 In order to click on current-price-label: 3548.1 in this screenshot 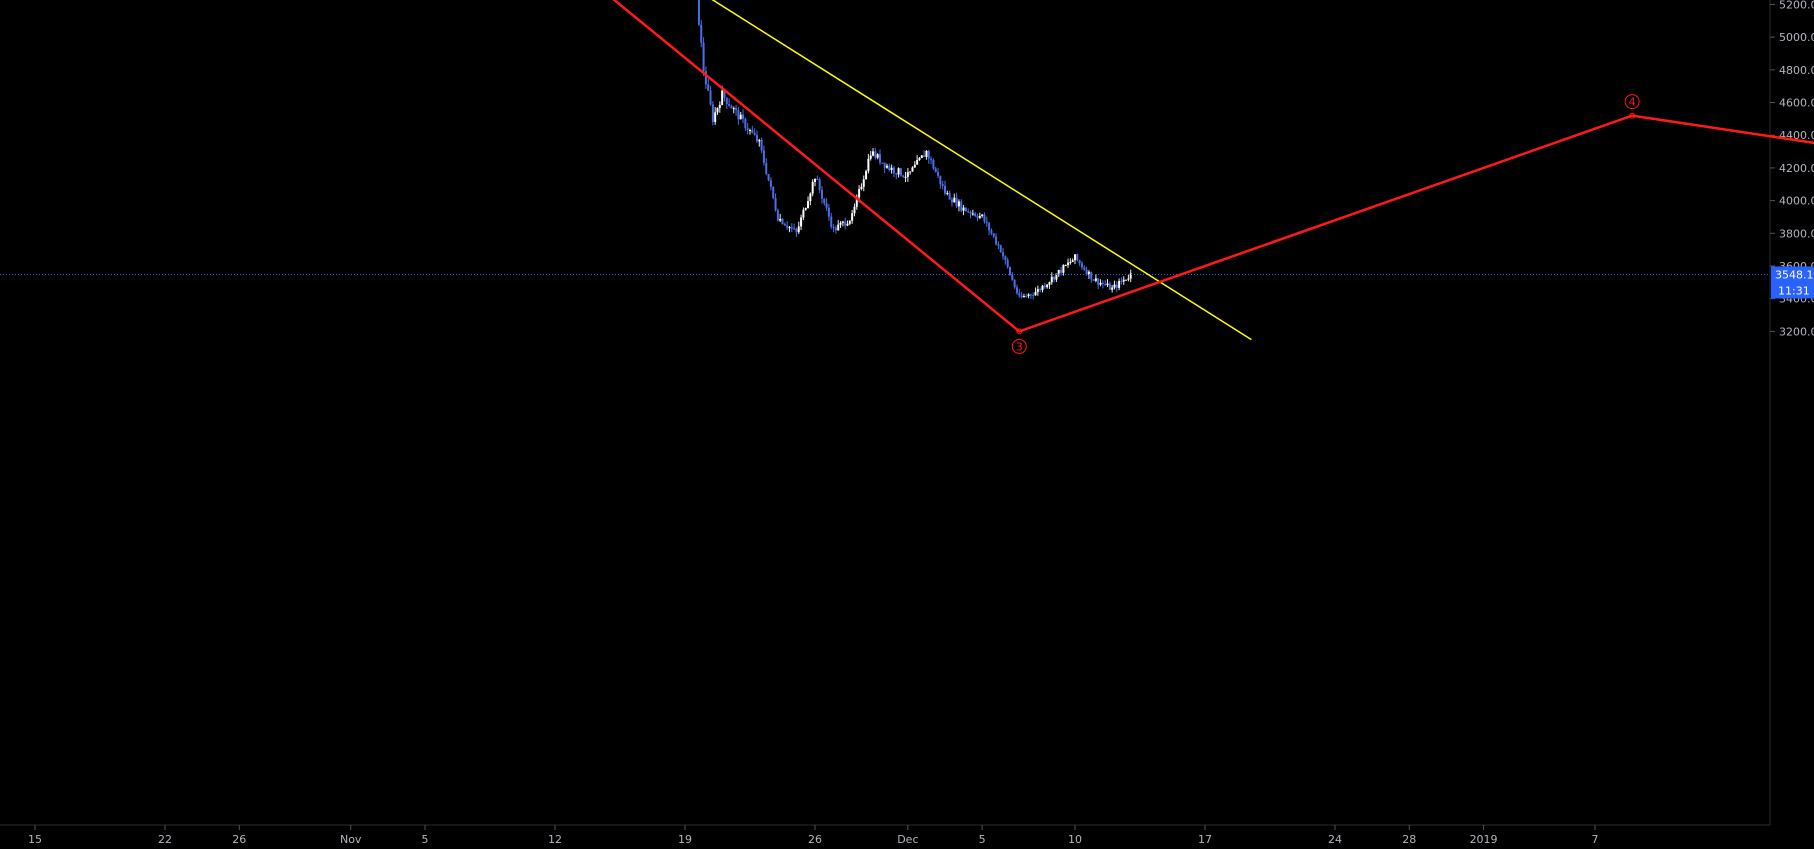, I will do `click(1794, 274)`.